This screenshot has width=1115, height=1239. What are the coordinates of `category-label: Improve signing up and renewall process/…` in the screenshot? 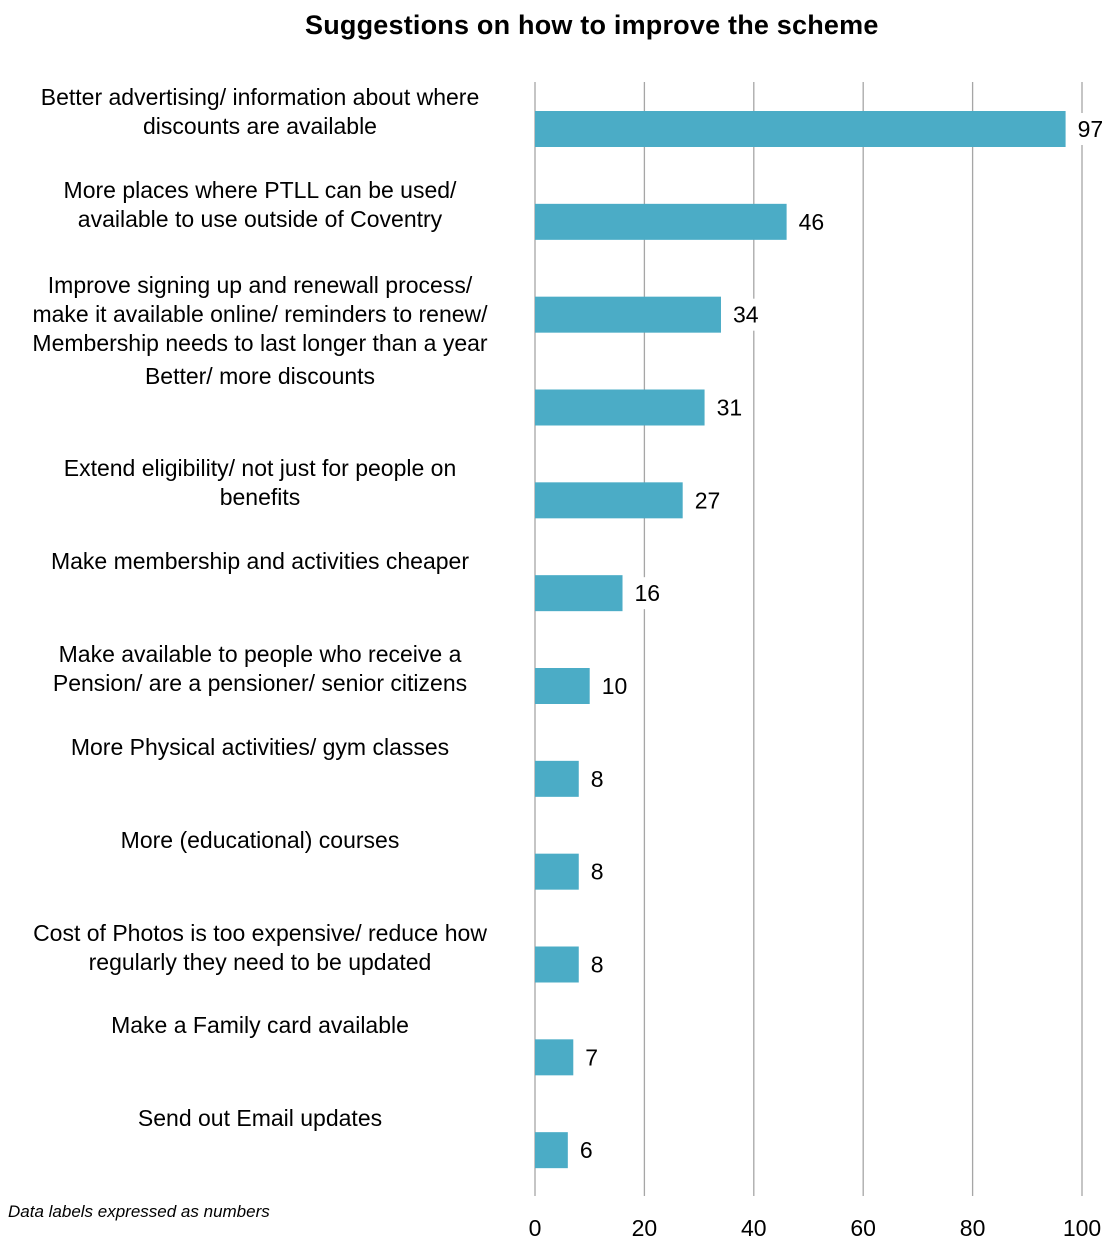 It's located at (260, 314).